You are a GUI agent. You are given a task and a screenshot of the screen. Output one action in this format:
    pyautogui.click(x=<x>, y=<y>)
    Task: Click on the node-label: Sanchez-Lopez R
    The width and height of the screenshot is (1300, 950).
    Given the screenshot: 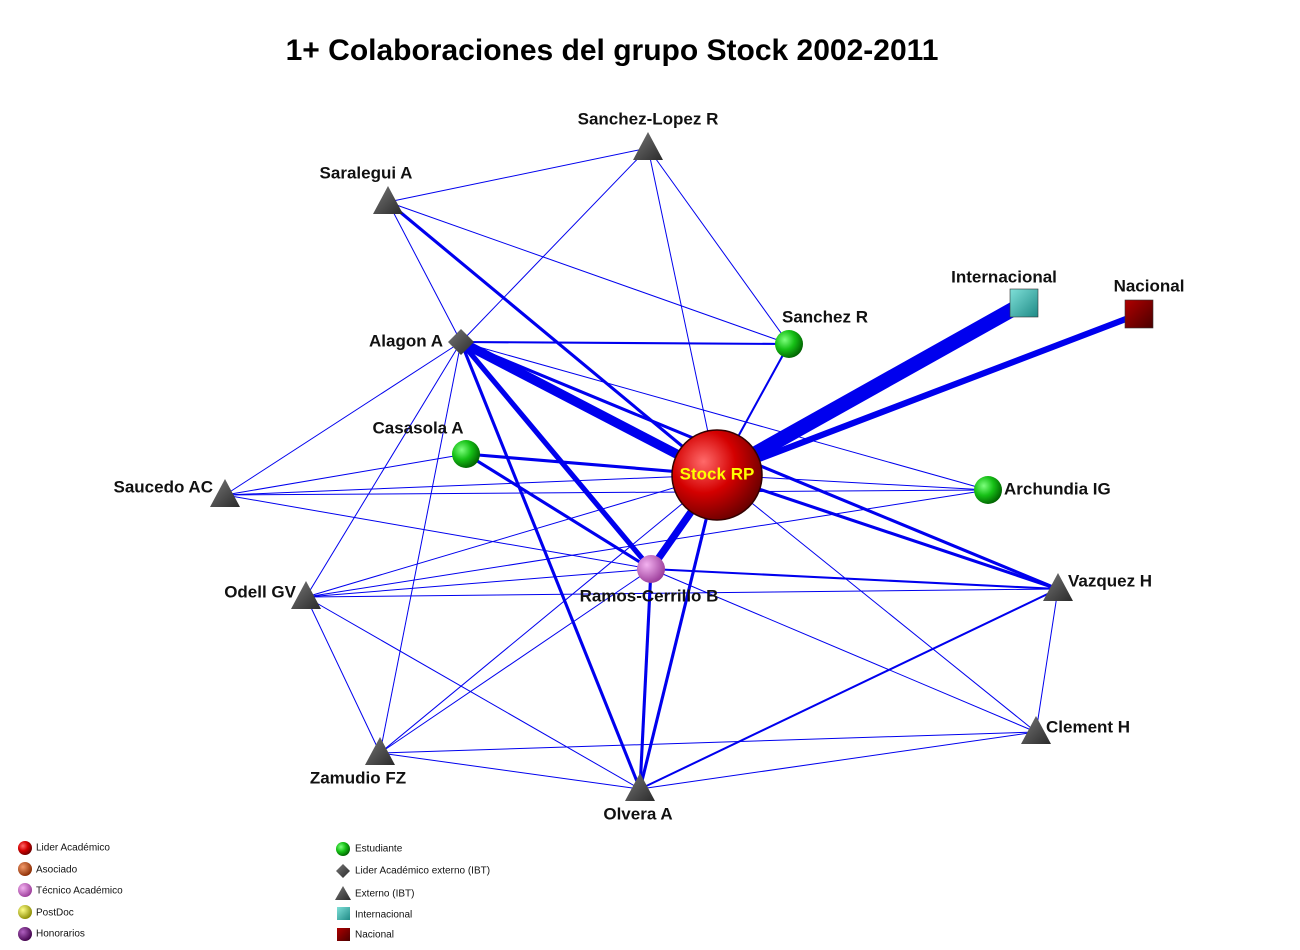 What is the action you would take?
    pyautogui.click(x=648, y=118)
    